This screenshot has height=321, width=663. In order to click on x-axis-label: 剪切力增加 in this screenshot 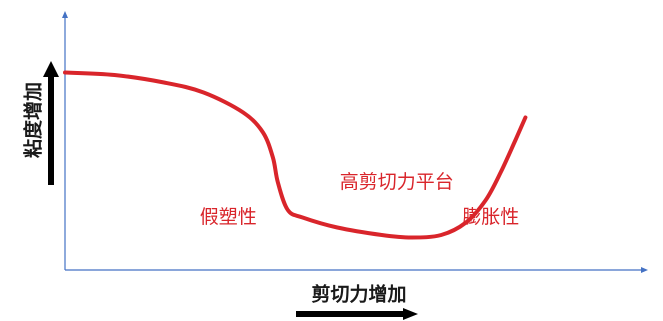, I will do `click(358, 294)`.